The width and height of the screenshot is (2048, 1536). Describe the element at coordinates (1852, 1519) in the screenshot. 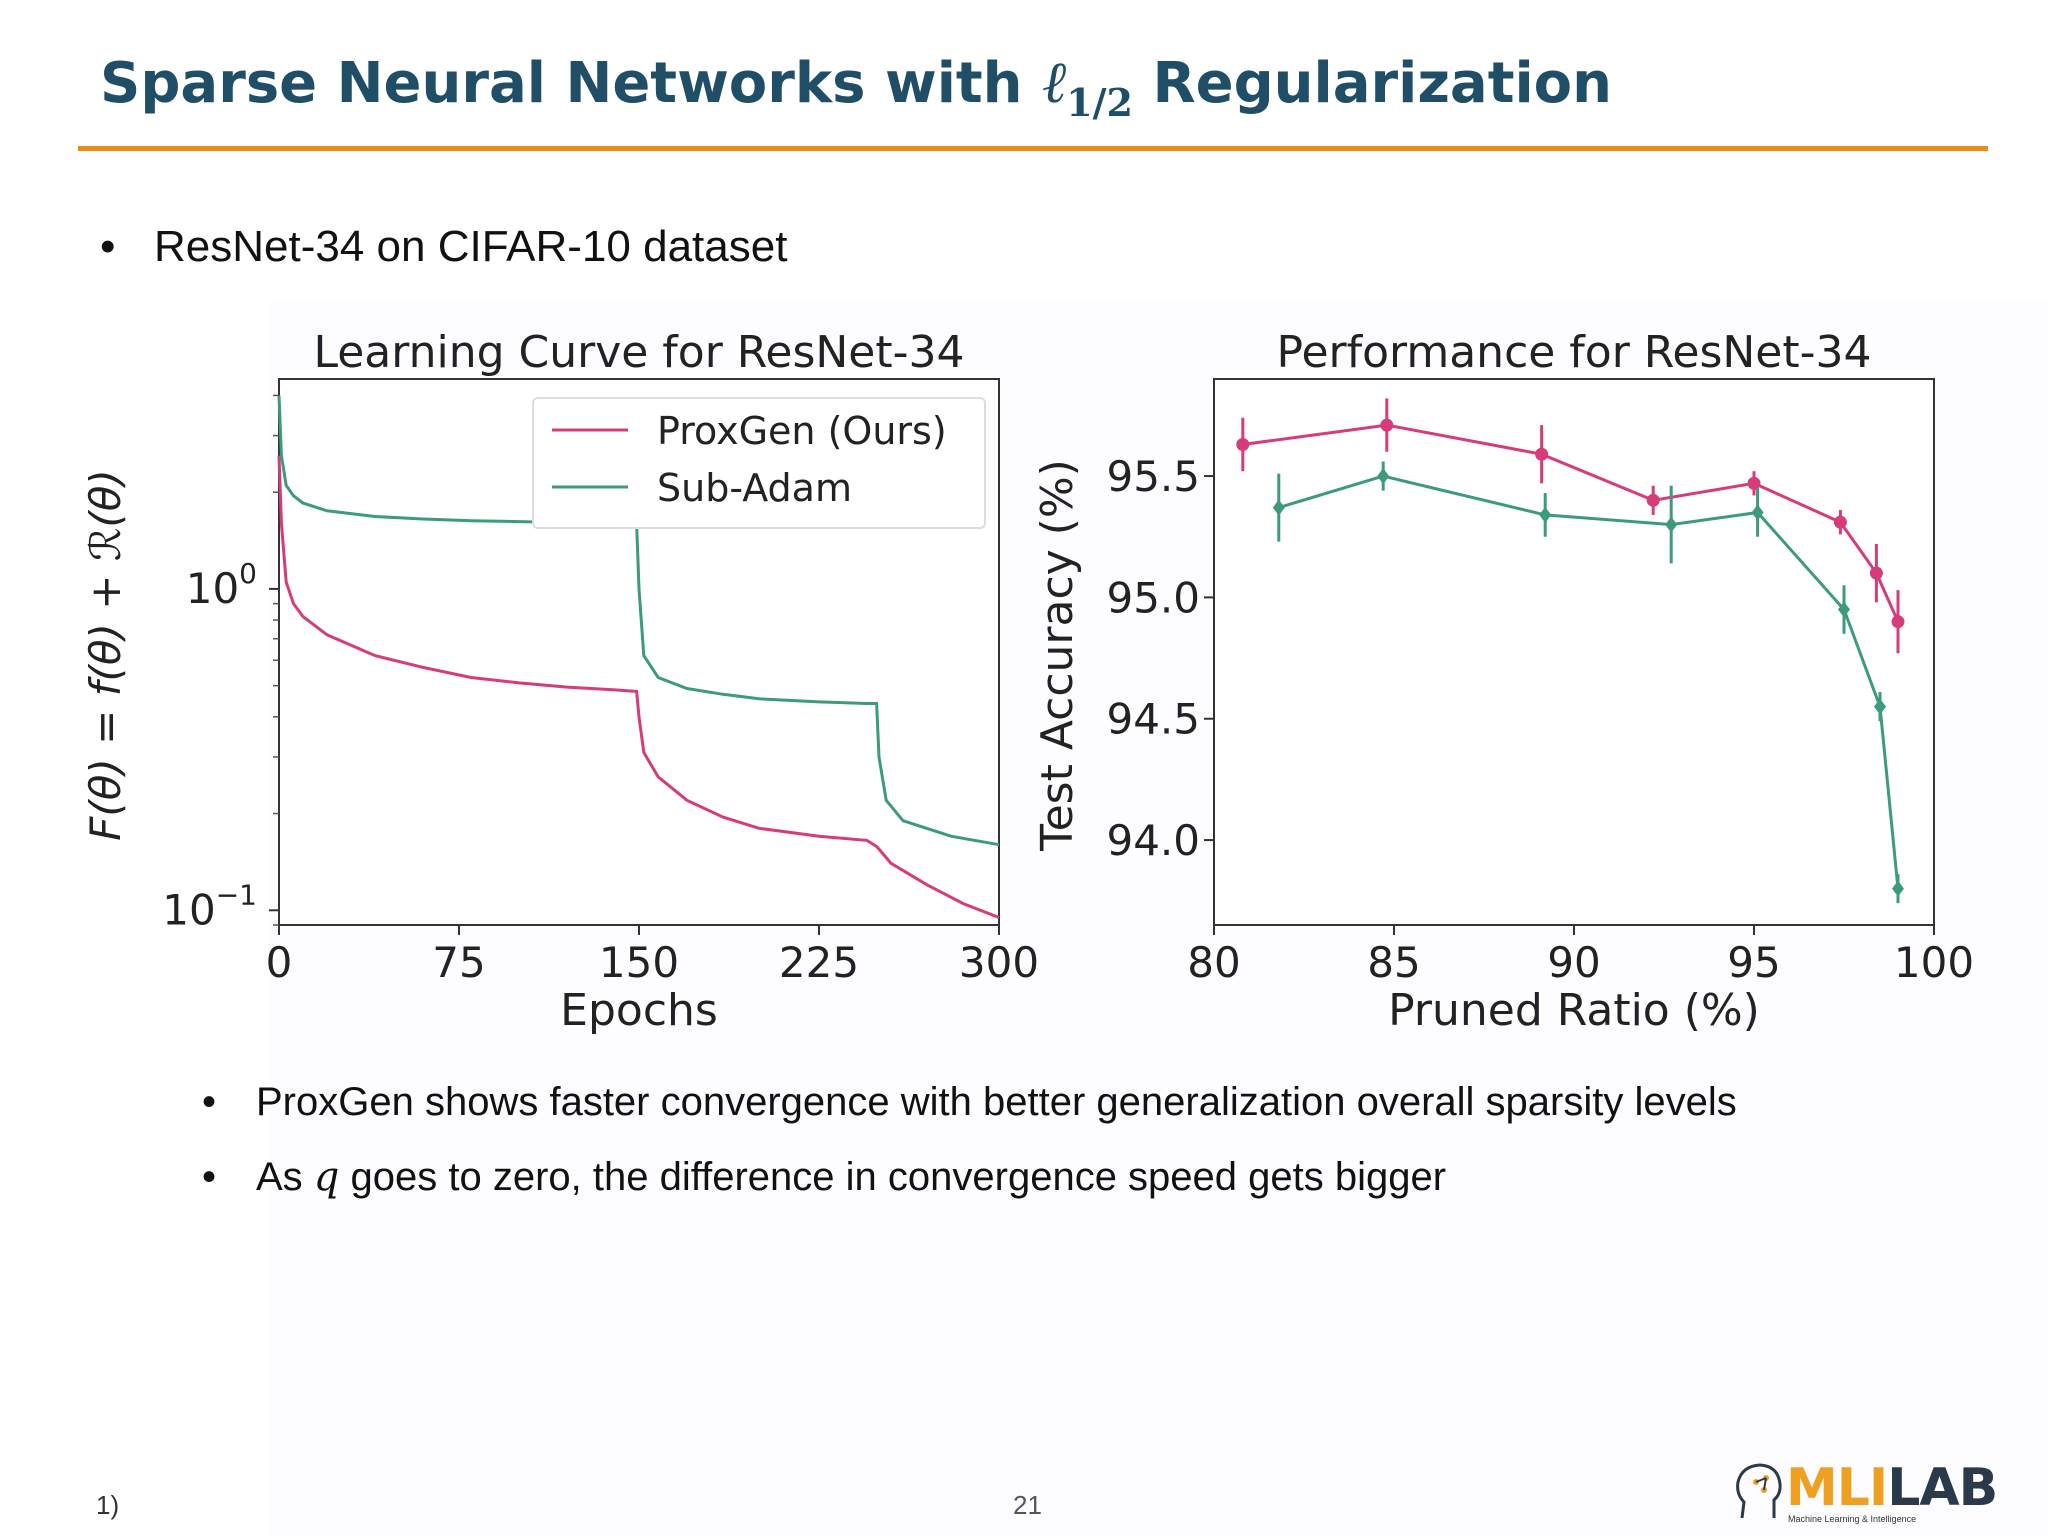

I see `logo-subtitle: Machine Learning & Intelligence` at that location.